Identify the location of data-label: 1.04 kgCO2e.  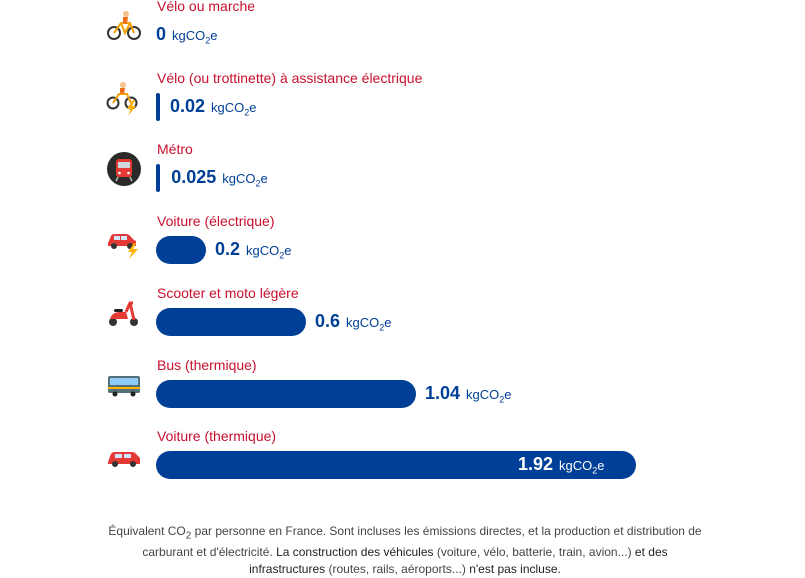
(468, 394).